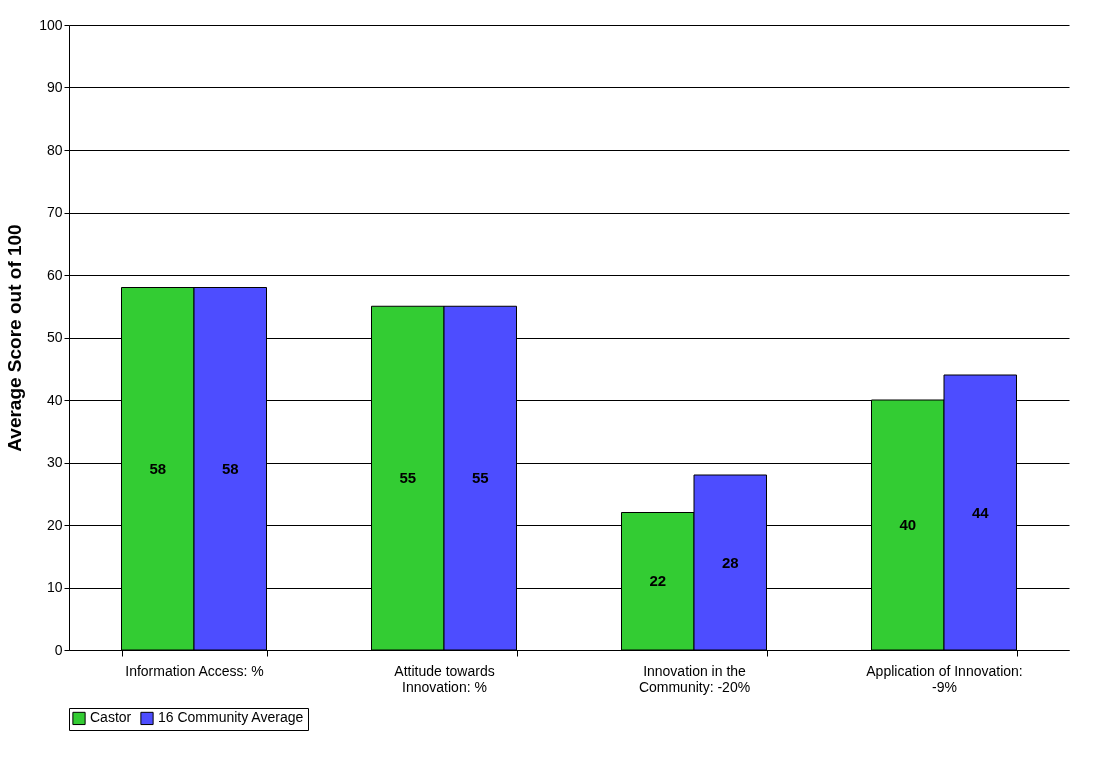 Image resolution: width=1107 pixels, height=757 pixels. I want to click on y-tick-label: 100, so click(51, 24).